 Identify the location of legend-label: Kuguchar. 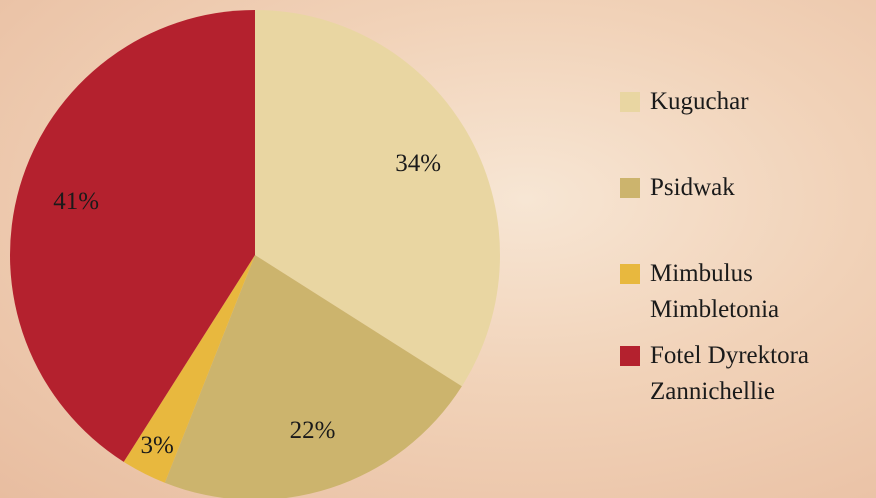
(699, 101).